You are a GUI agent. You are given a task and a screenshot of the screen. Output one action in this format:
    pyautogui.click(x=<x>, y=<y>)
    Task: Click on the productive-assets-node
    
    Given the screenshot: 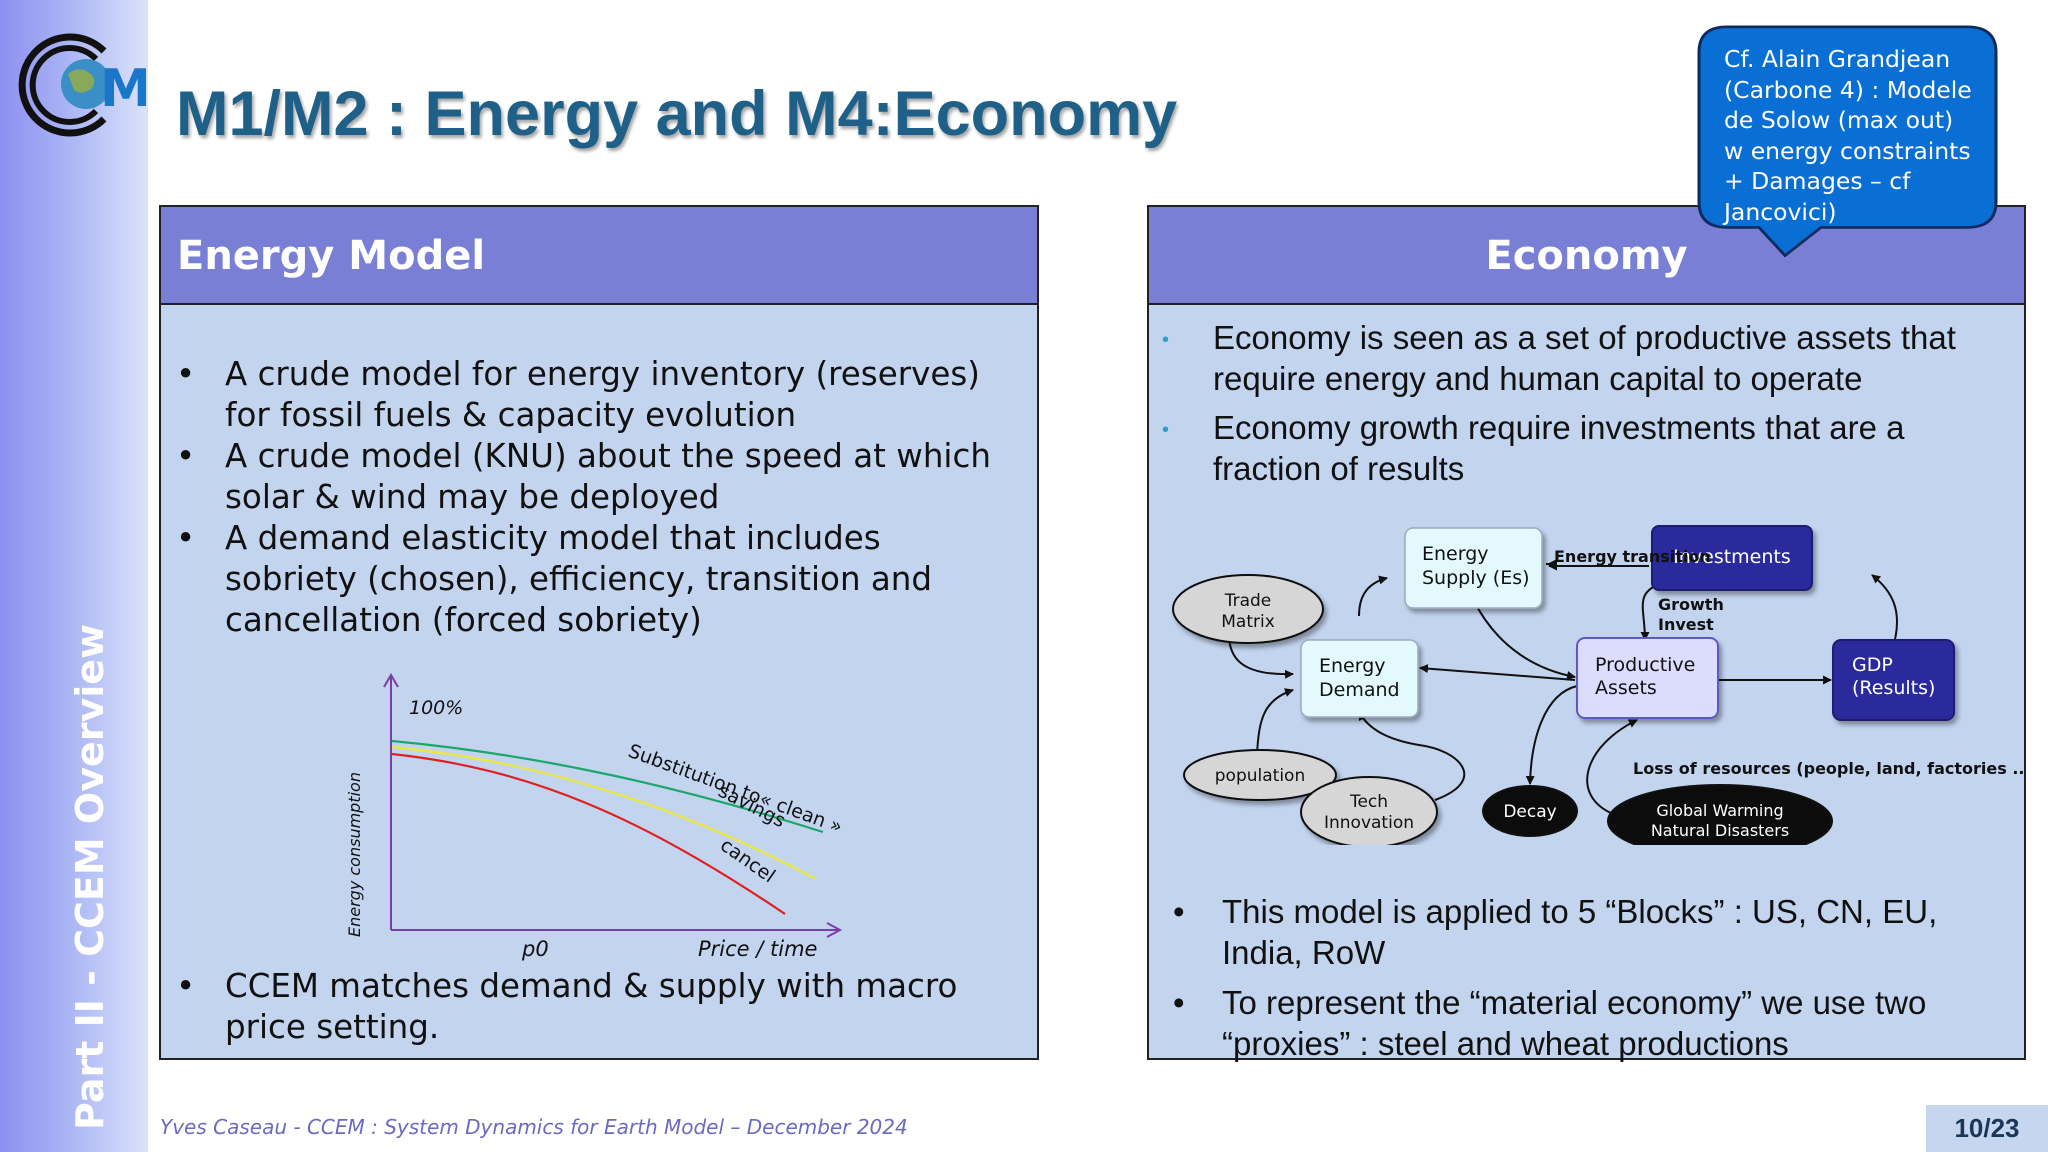 What is the action you would take?
    pyautogui.click(x=1647, y=678)
    